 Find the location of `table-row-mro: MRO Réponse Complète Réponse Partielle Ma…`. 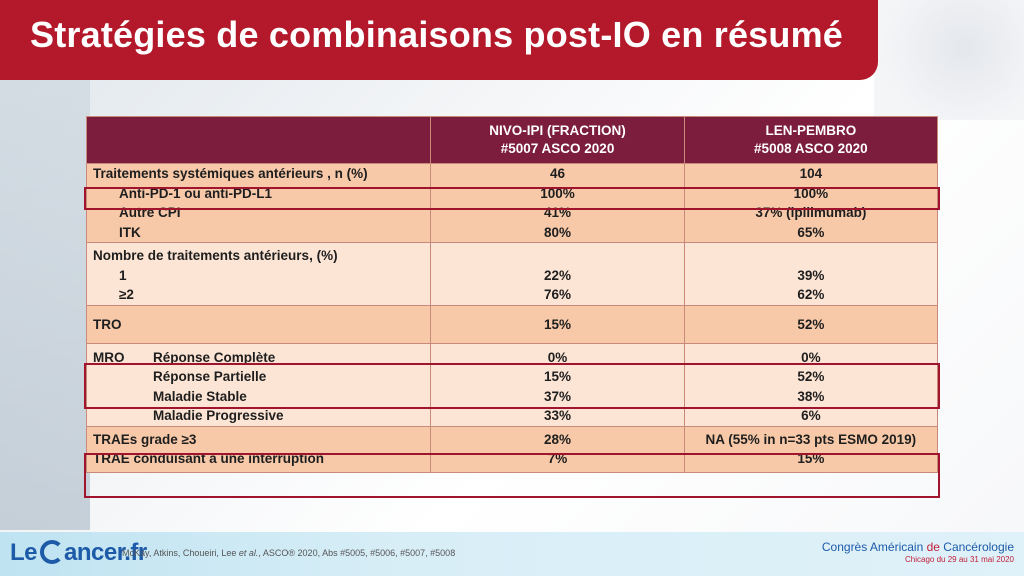

table-row-mro: MRO Réponse Complète Réponse Partielle Ma… is located at coordinates (512, 384).